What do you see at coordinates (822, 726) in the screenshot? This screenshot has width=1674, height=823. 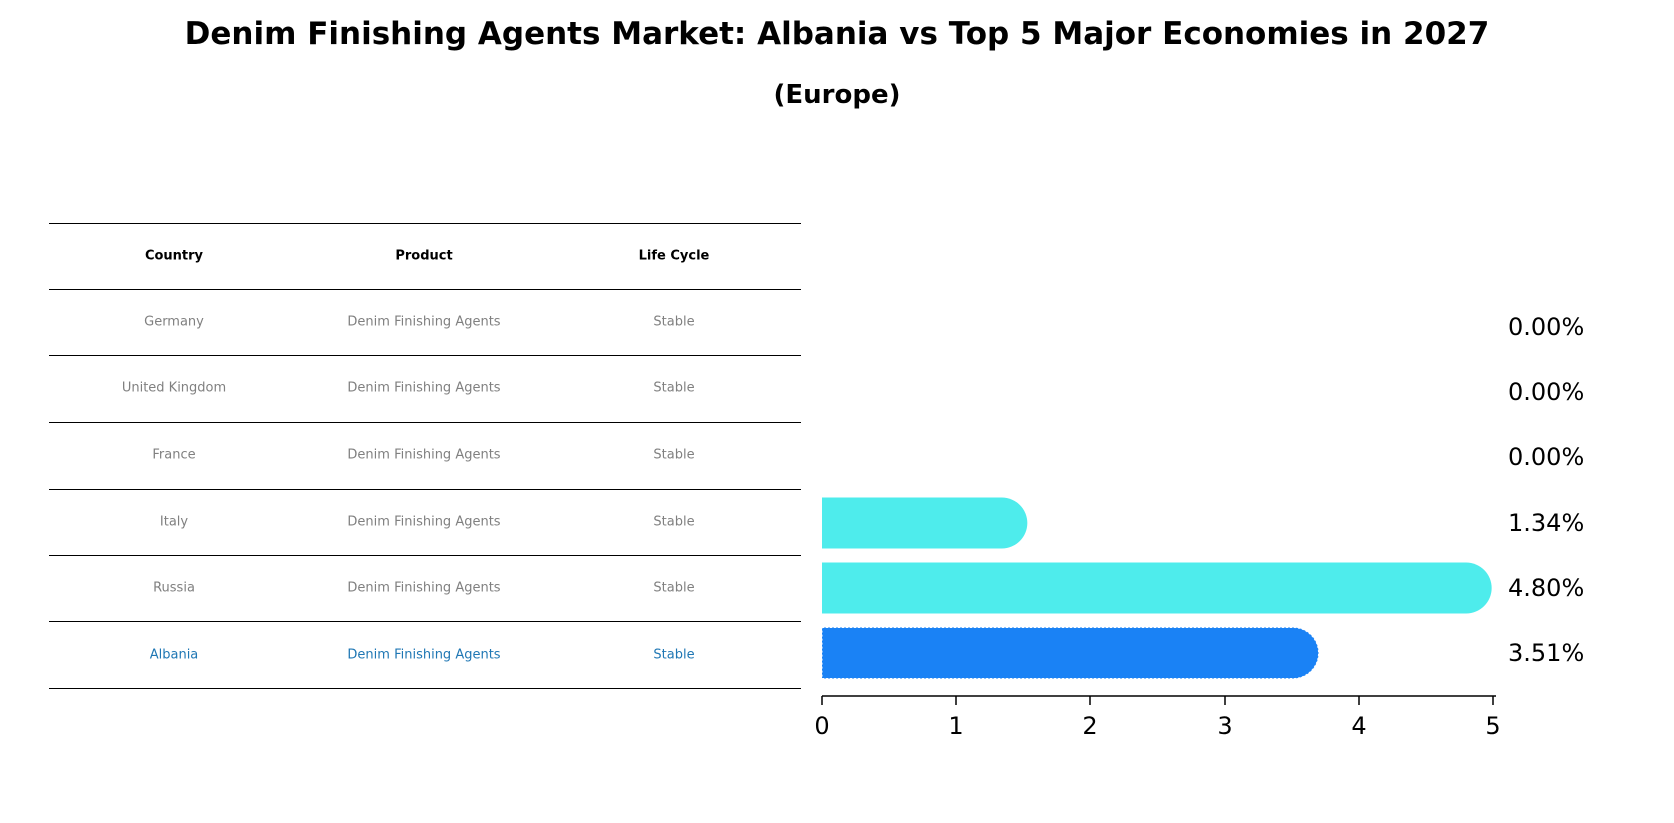 I see `x-tick-label: 0` at bounding box center [822, 726].